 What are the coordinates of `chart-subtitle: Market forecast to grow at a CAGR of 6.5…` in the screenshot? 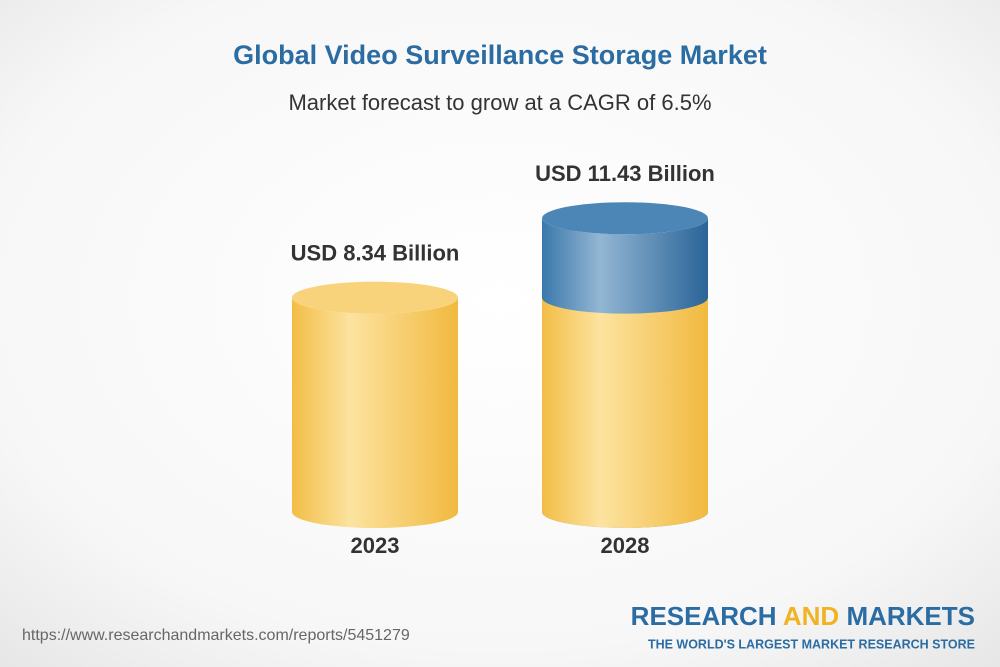 It's located at (499, 102).